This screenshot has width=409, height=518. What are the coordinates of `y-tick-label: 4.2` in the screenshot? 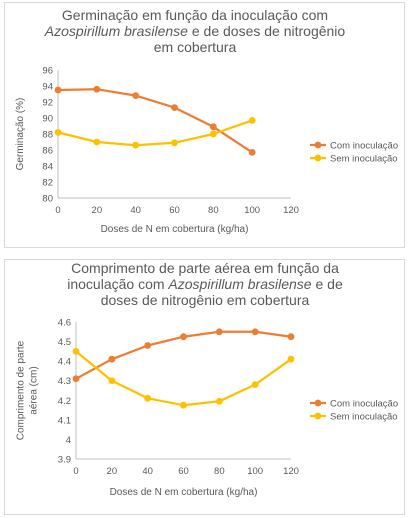 It's located at (64, 401).